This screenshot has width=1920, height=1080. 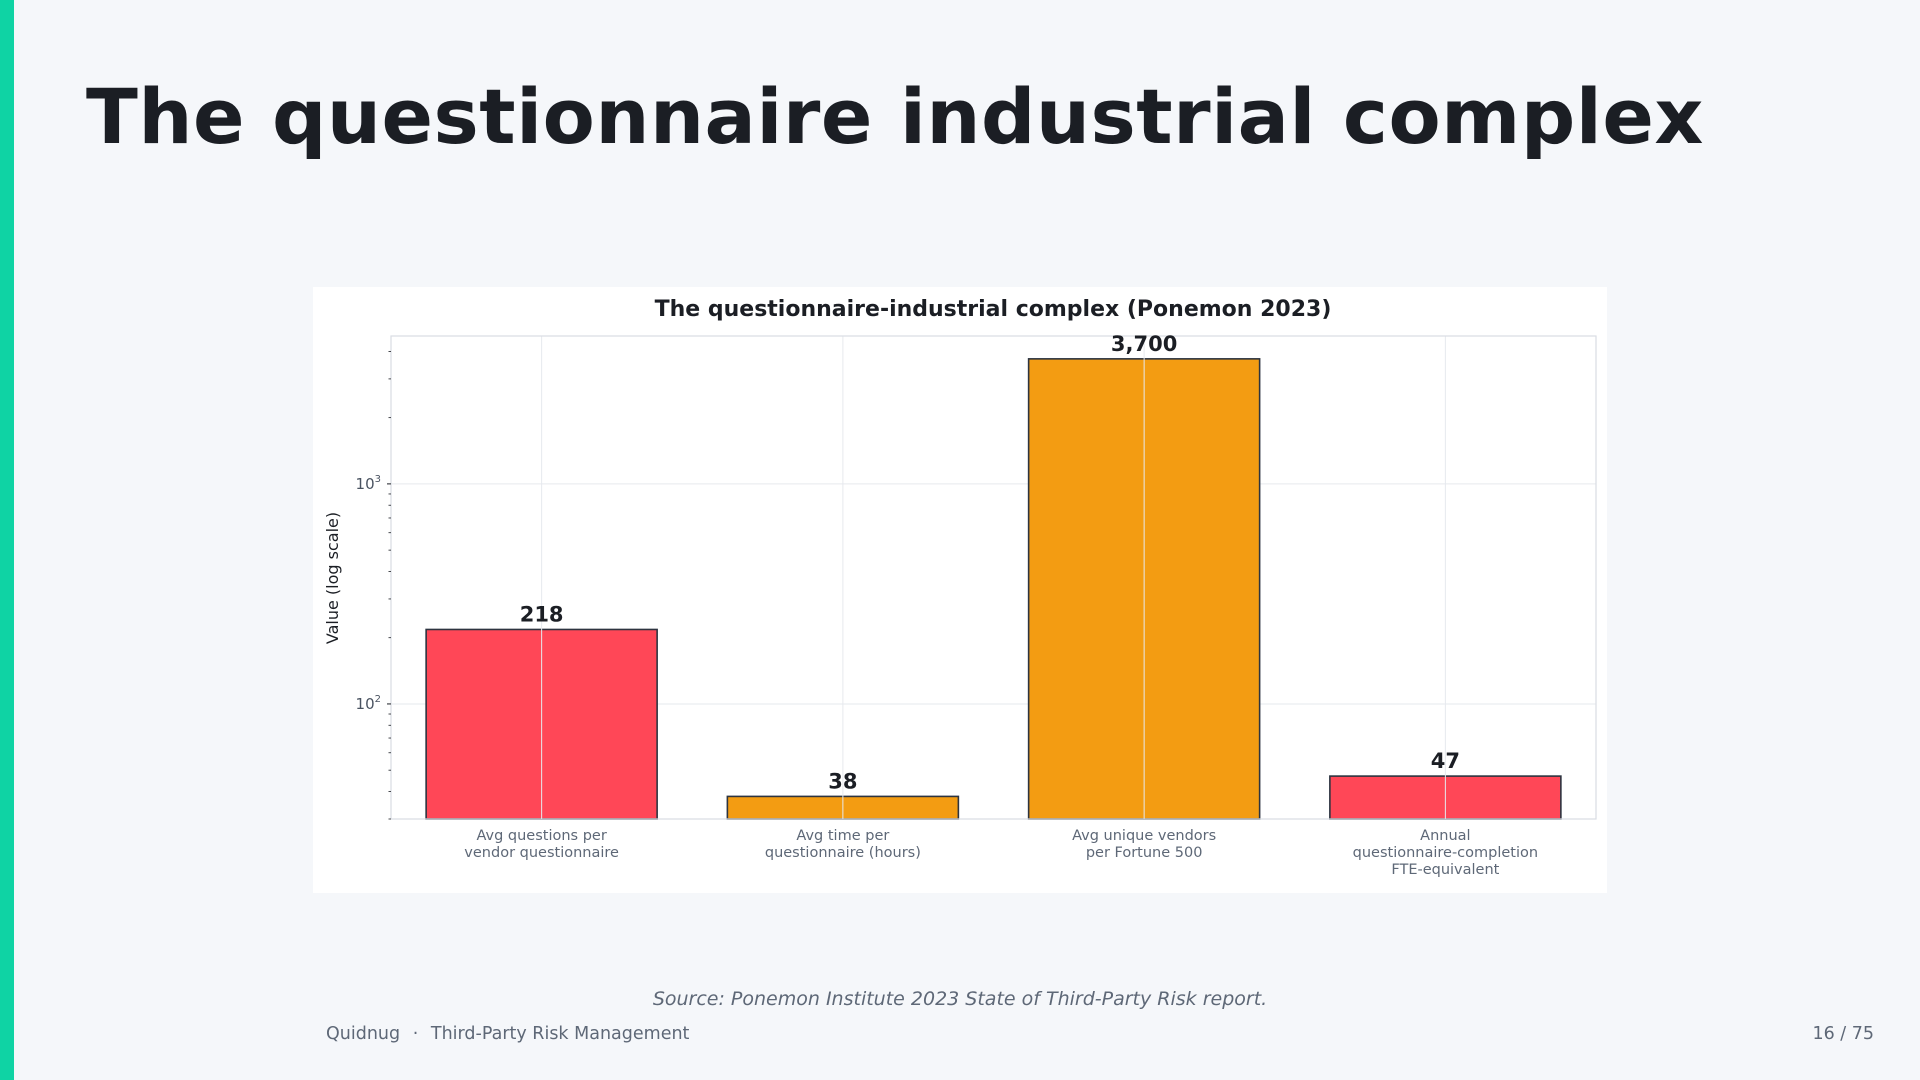 I want to click on x-category-label: Avg questions per vendor questionnaire, so click(x=541, y=844).